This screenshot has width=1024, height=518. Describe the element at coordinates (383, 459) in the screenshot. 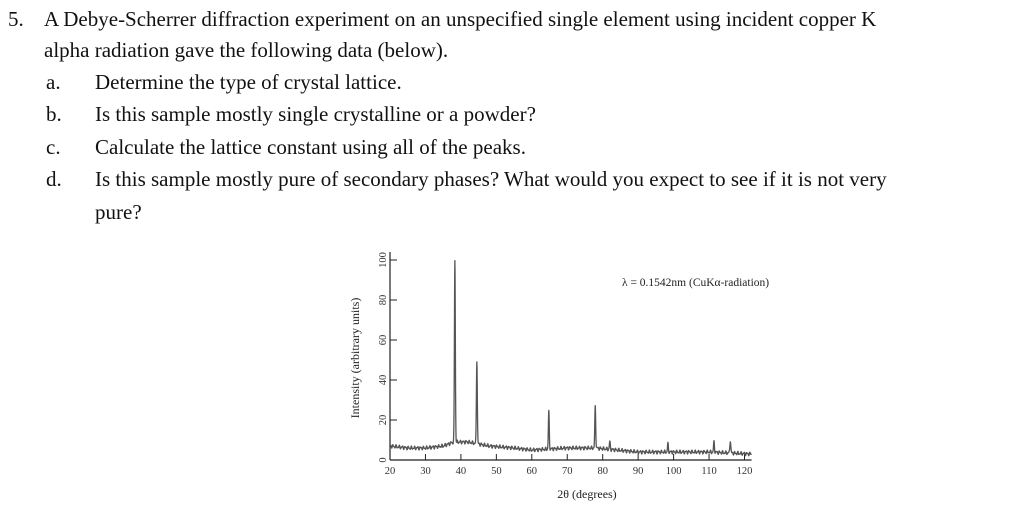

I see `y-tick-label: 0` at that location.